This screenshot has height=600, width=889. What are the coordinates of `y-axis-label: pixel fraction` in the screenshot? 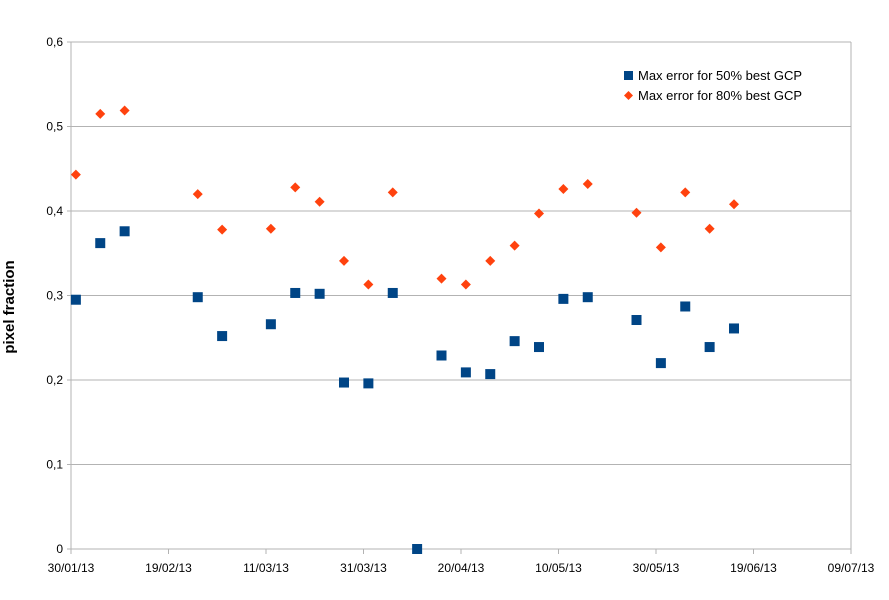 It's located at (9, 306).